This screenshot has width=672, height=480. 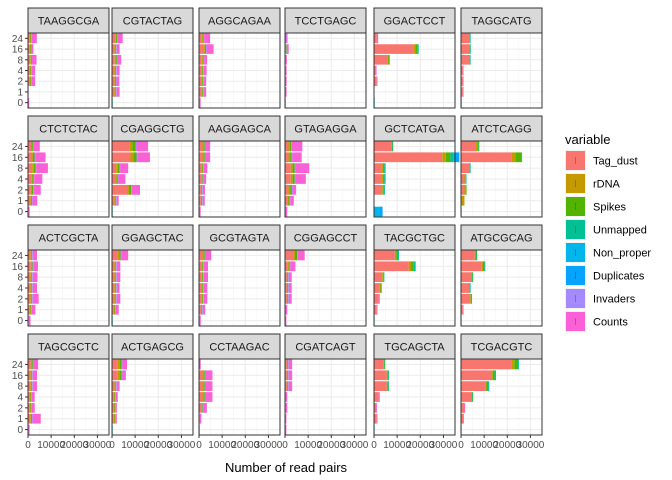 I want to click on legend-label: Unmapped, so click(x=620, y=231).